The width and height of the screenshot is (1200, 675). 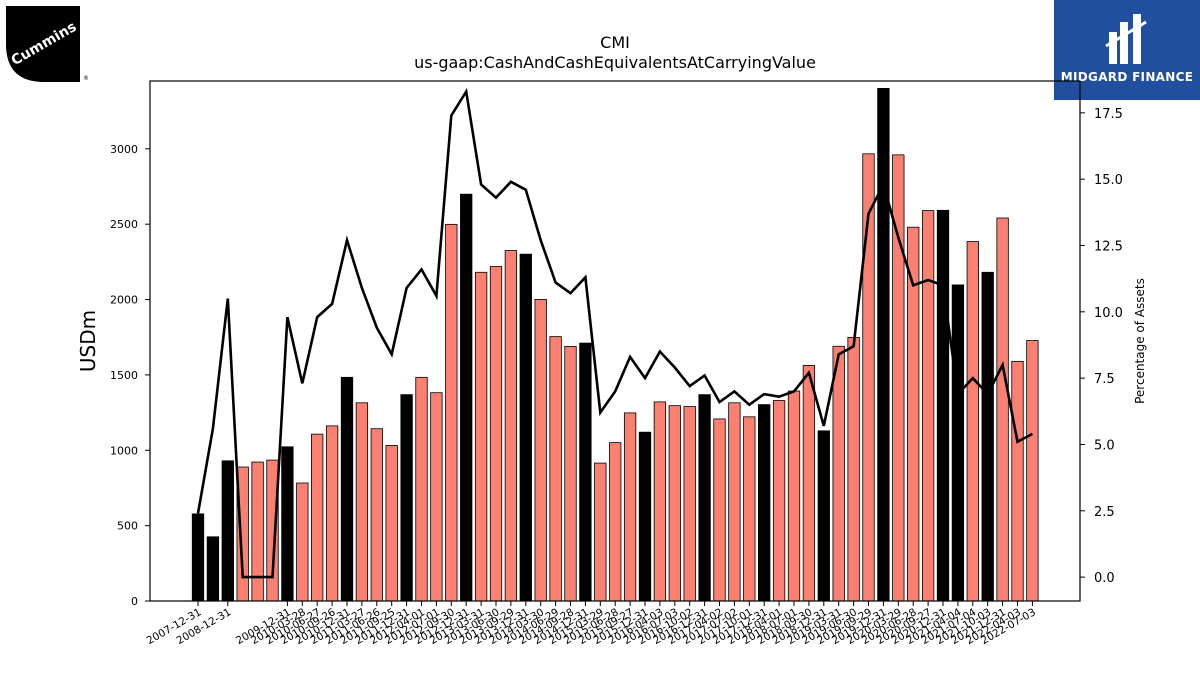 I want to click on y2-tick-label: 7.5, so click(x=1104, y=379).